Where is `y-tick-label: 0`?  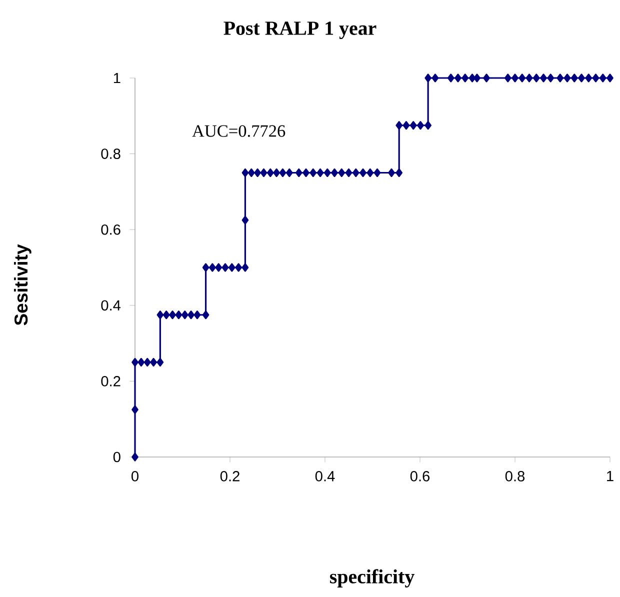
y-tick-label: 0 is located at coordinates (116, 457).